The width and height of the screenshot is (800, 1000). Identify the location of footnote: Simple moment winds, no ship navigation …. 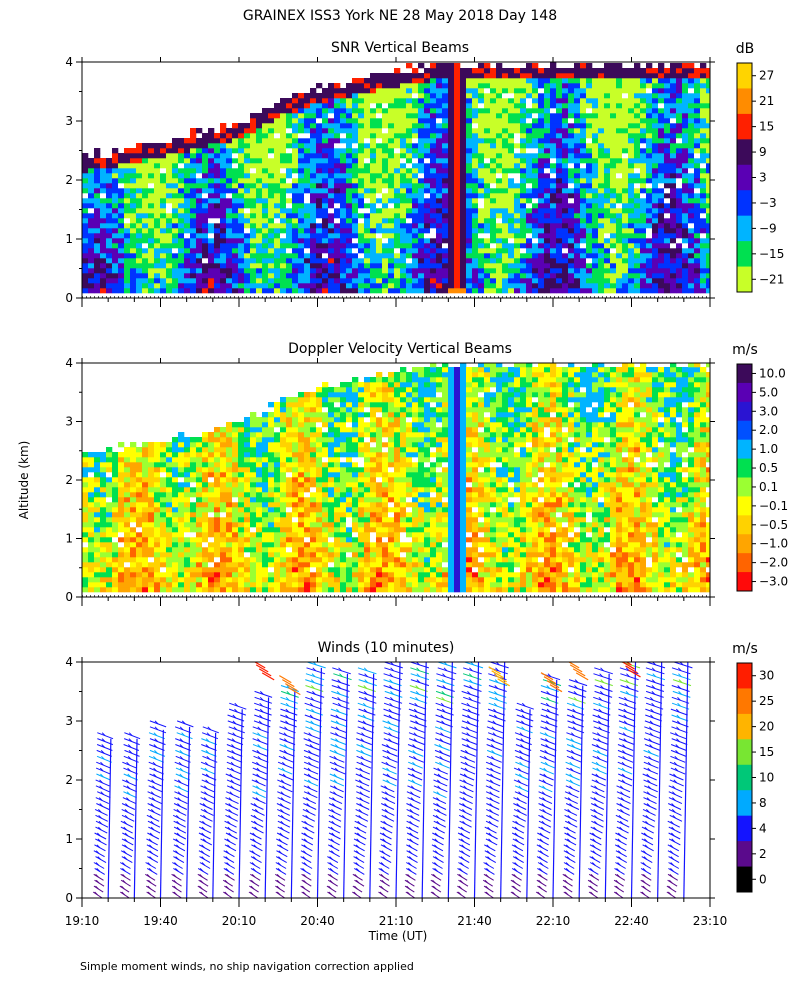
(247, 966).